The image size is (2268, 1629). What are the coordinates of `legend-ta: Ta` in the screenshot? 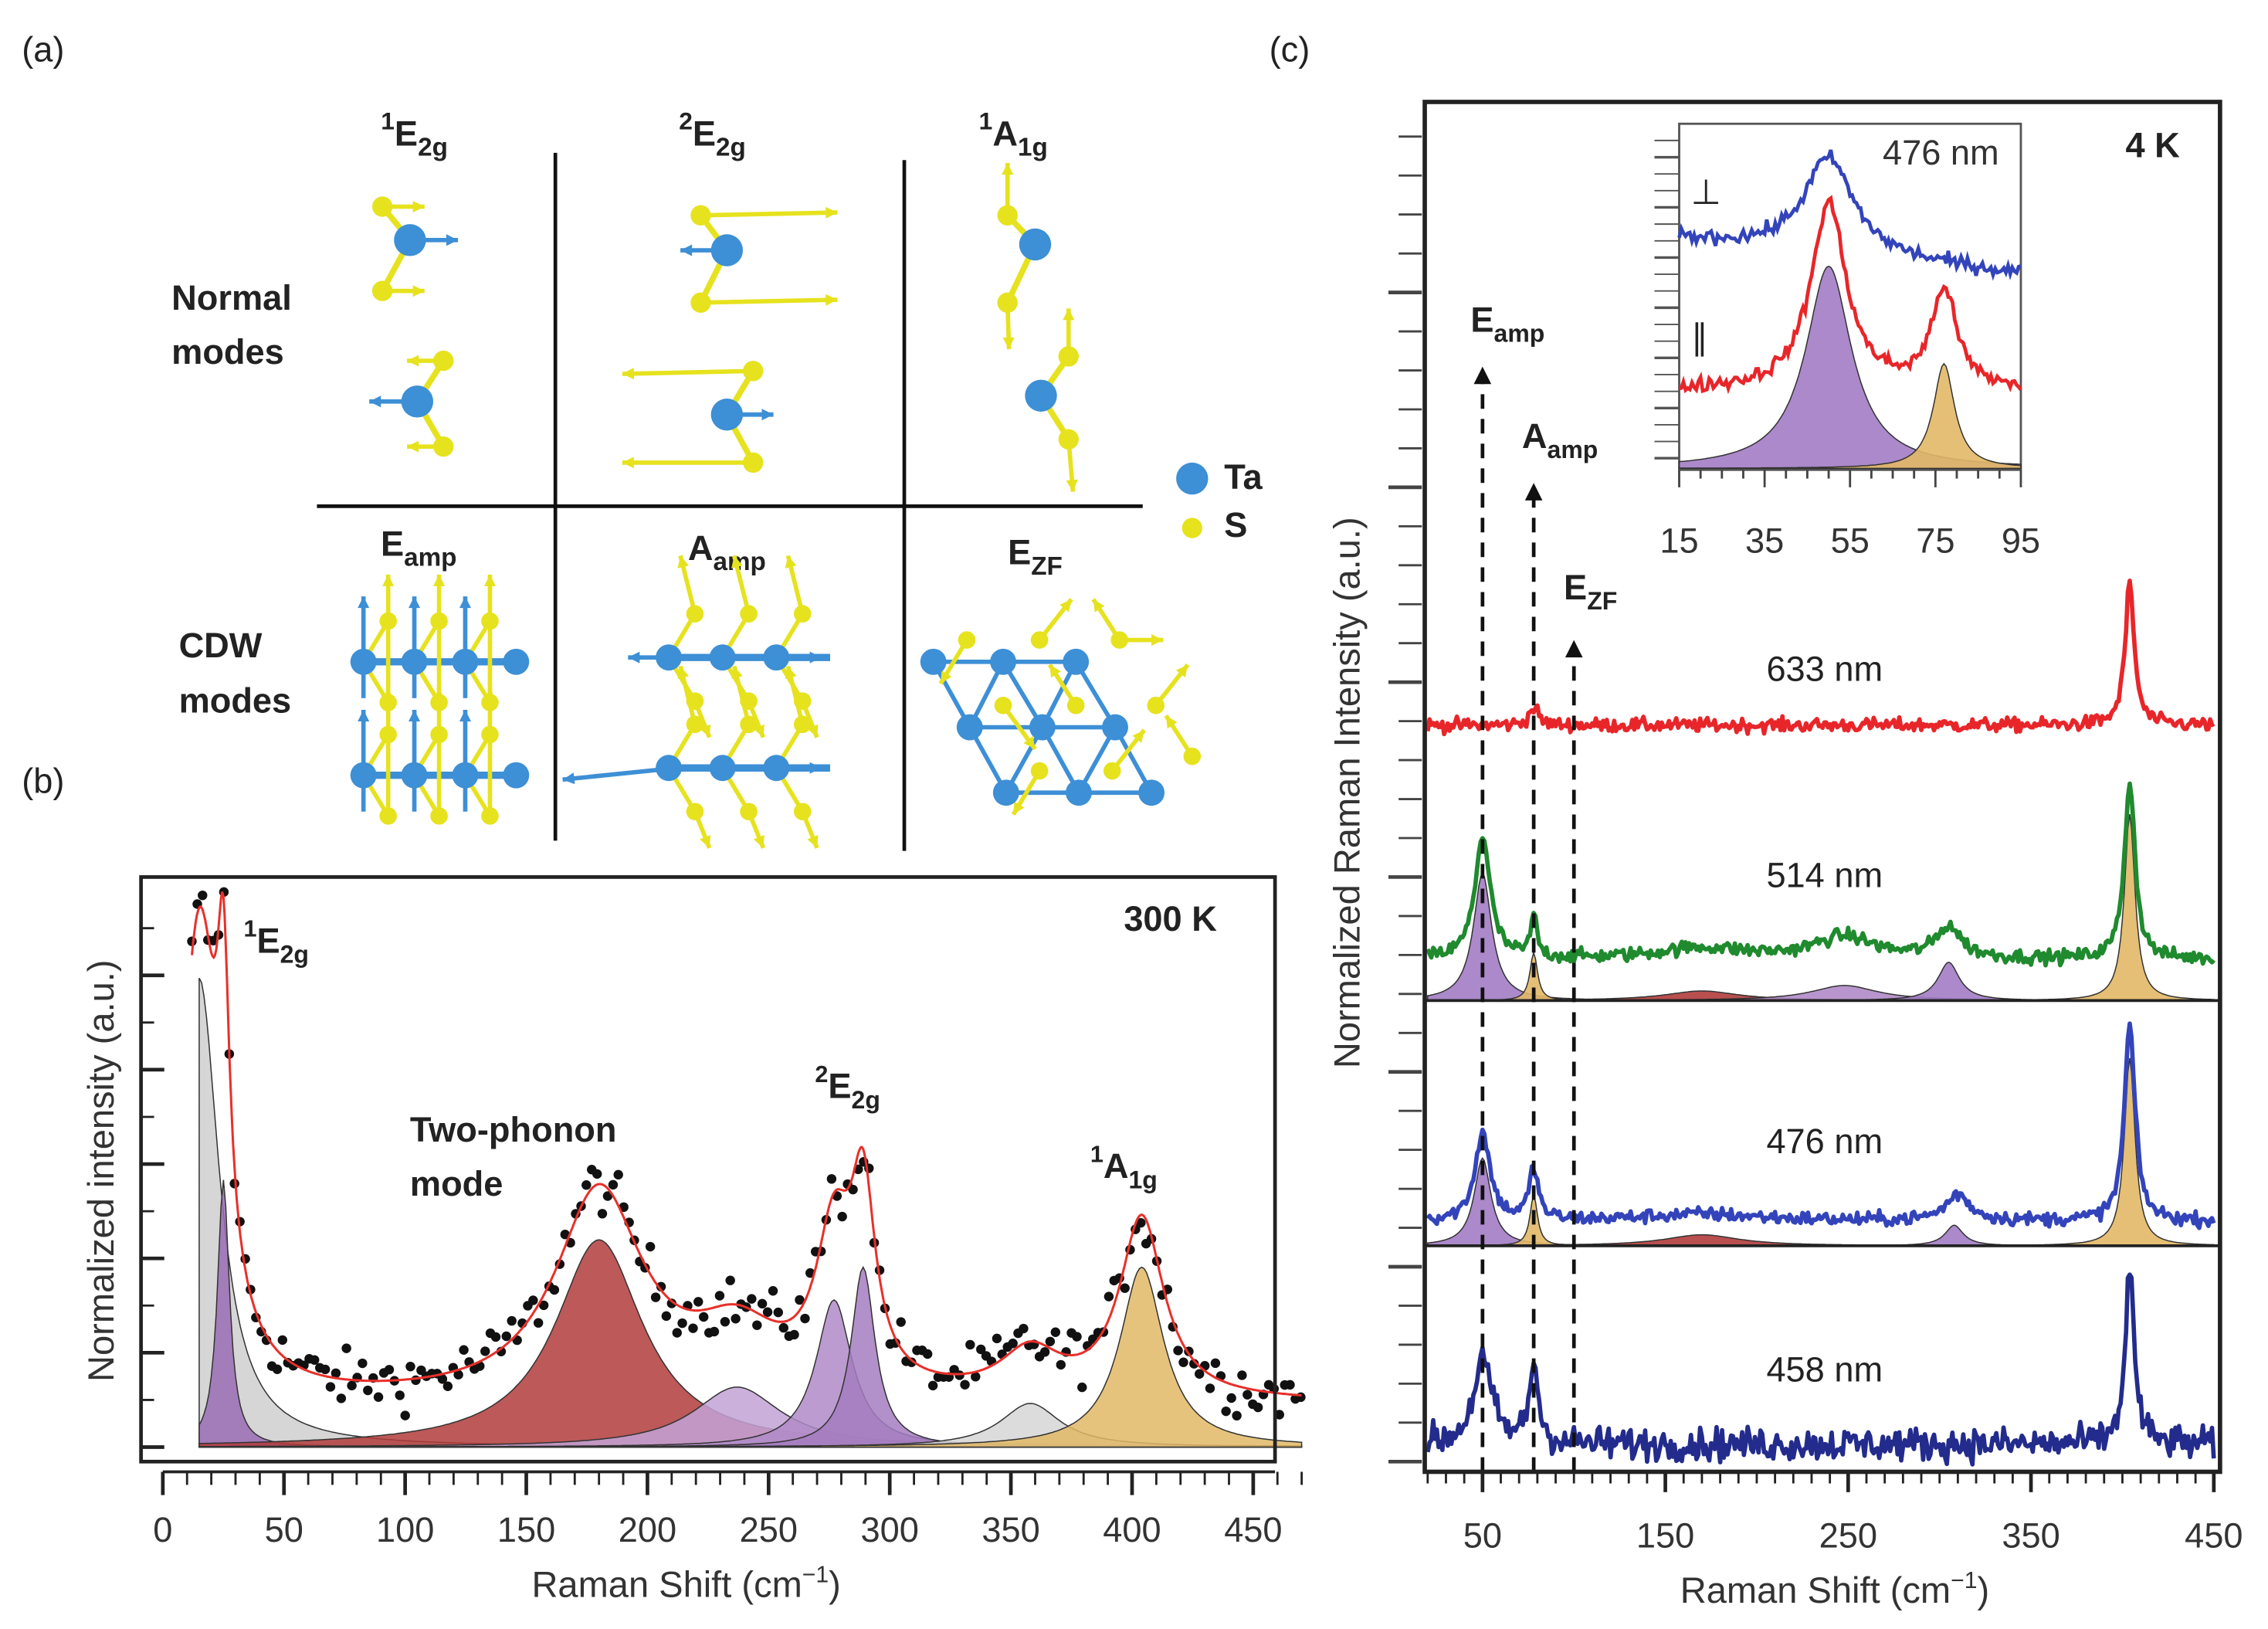 It's located at (1243, 477).